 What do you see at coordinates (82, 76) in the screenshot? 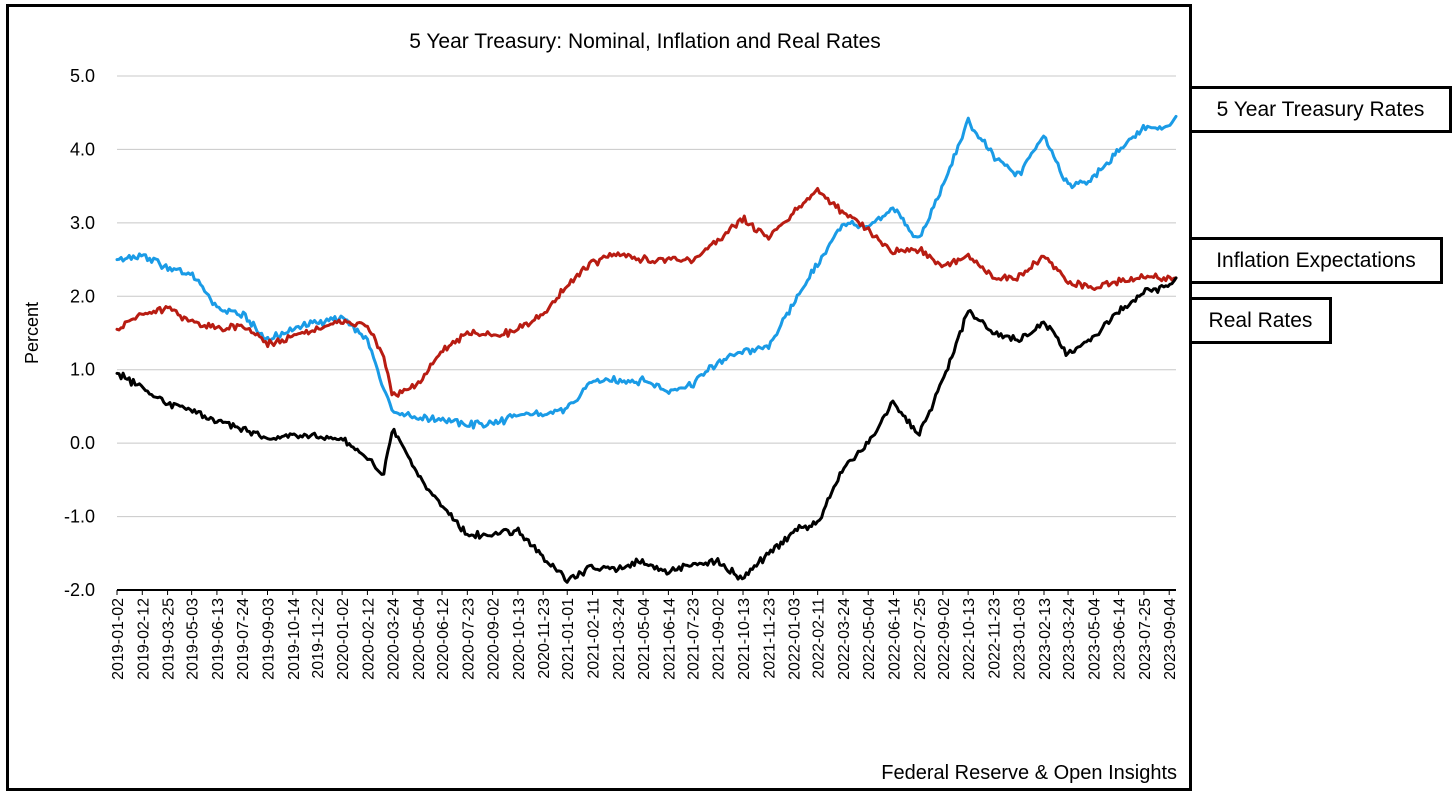
I see `y-tick-label: 5.0` at bounding box center [82, 76].